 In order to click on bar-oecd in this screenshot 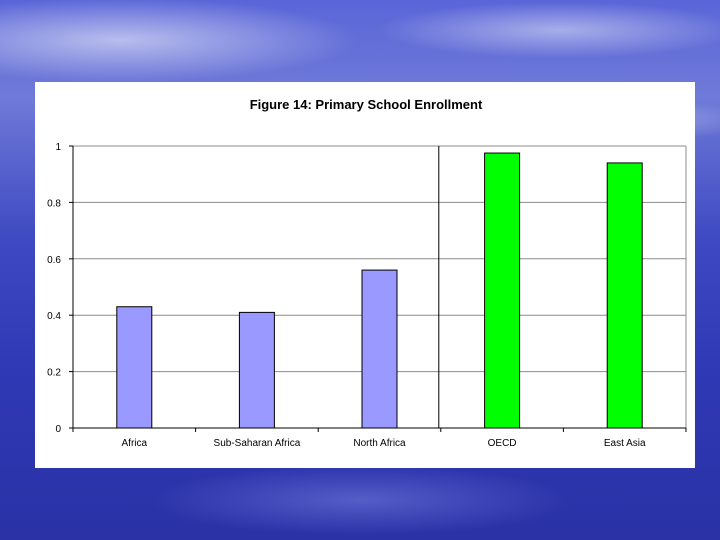, I will do `click(502, 290)`.